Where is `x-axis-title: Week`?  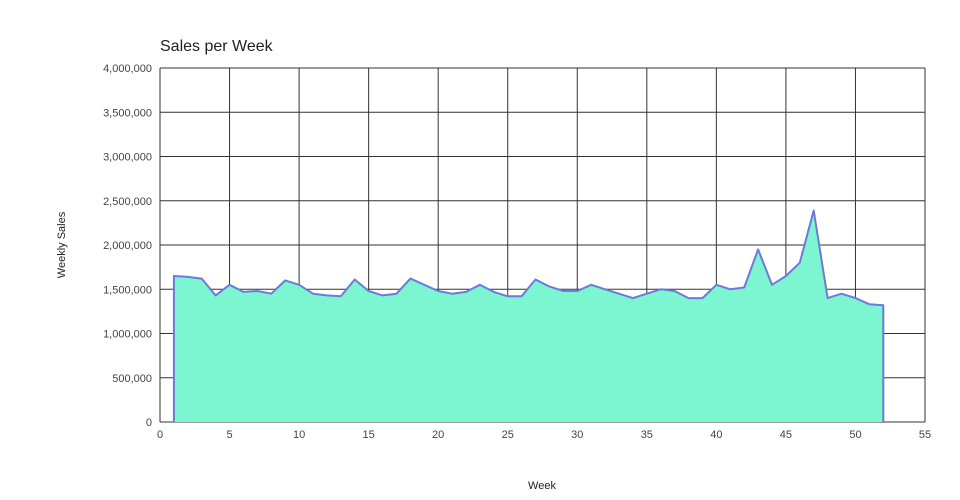
x-axis-title: Week is located at coordinates (542, 486).